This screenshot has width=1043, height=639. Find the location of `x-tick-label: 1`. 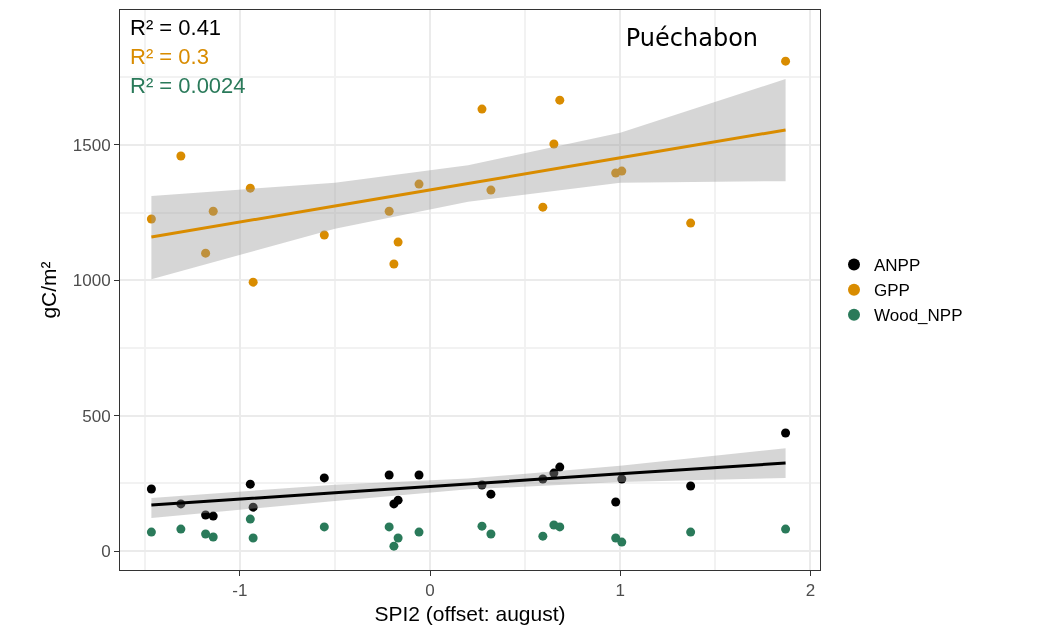

x-tick-label: 1 is located at coordinates (620, 591).